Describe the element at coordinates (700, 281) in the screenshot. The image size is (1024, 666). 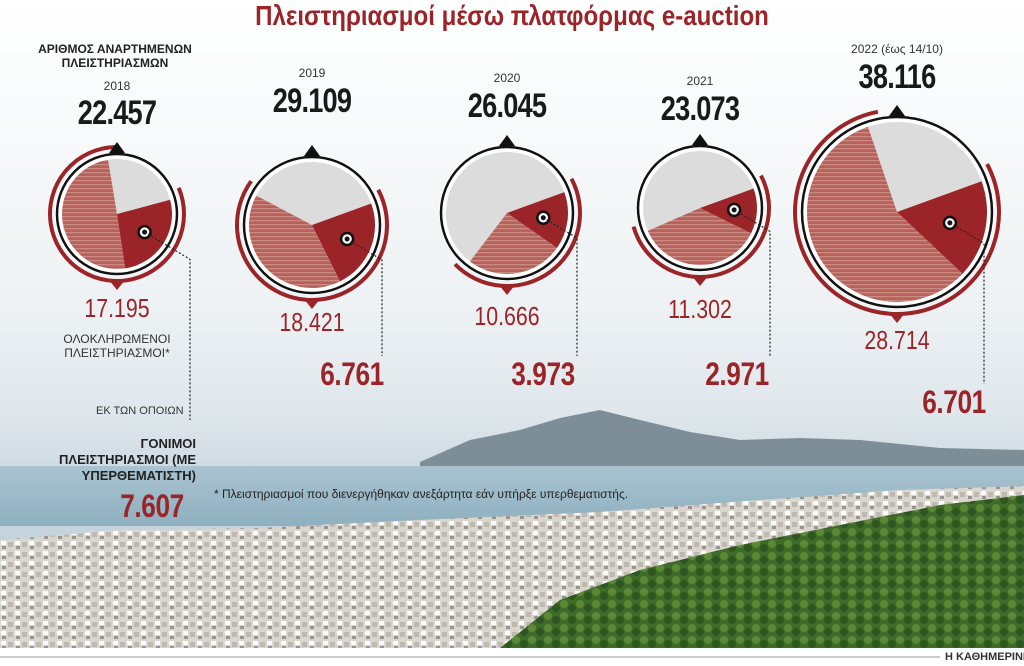
I see `completed-pointer-2021` at that location.